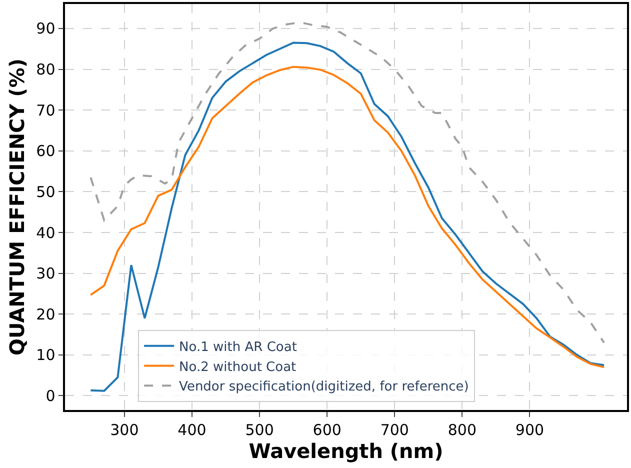  Describe the element at coordinates (46, 233) in the screenshot. I see `y-tick-label: 40` at that location.